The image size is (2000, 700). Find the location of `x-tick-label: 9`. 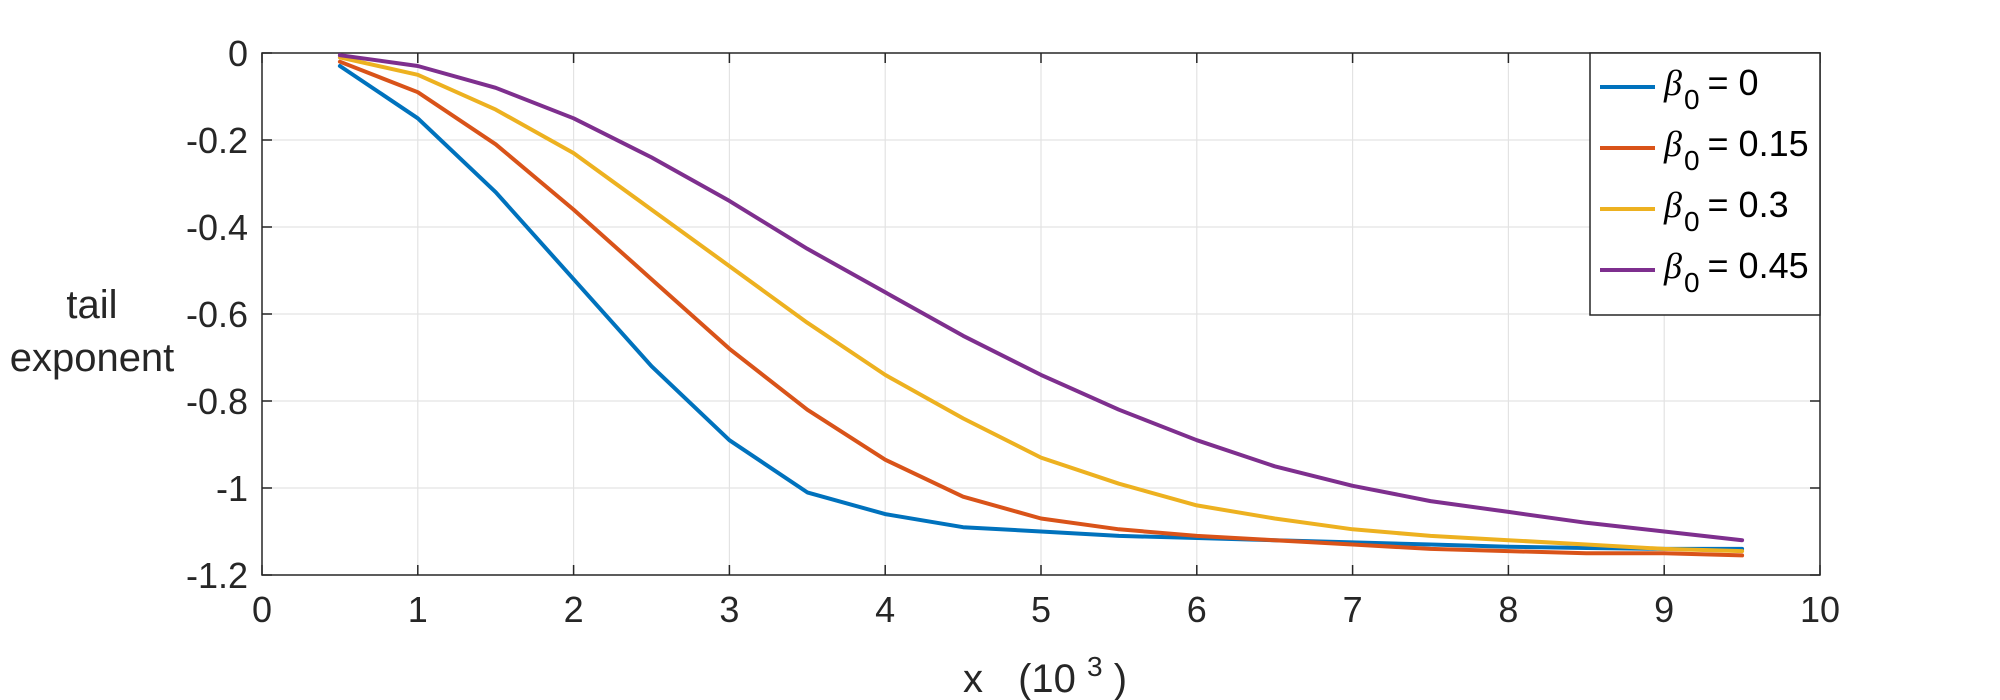

x-tick-label: 9 is located at coordinates (1664, 609).